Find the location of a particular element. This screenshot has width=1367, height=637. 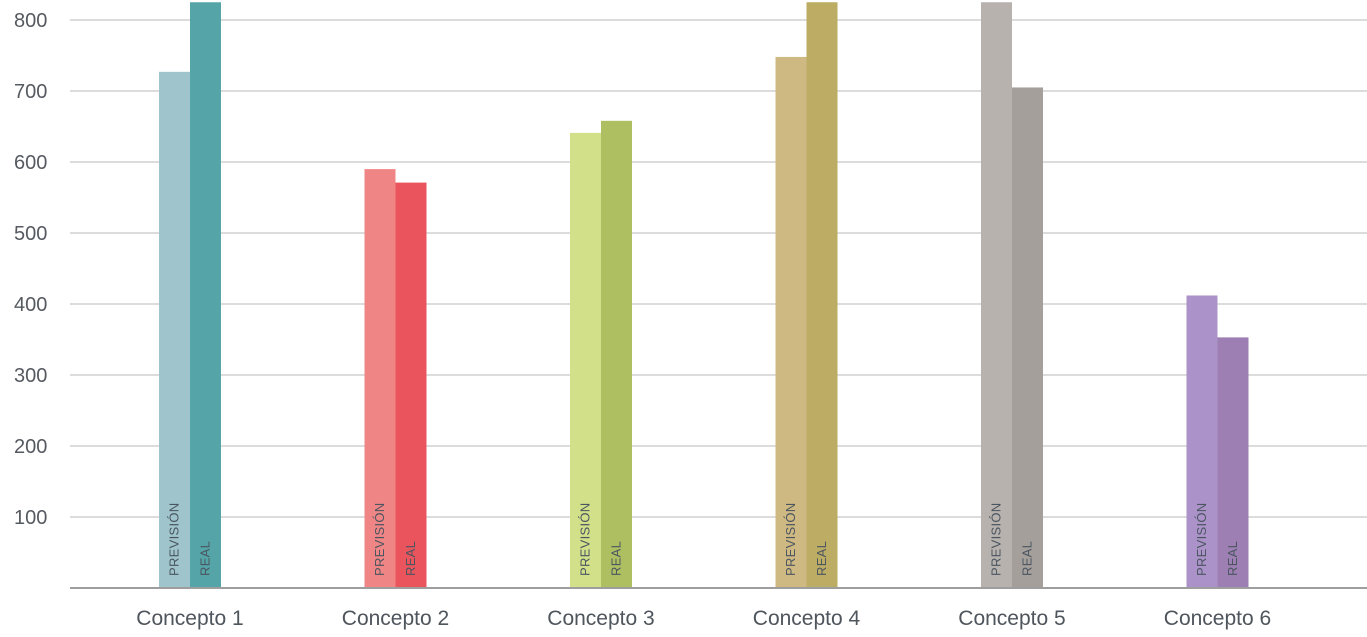

y-tick-label: 400 is located at coordinates (30, 305).